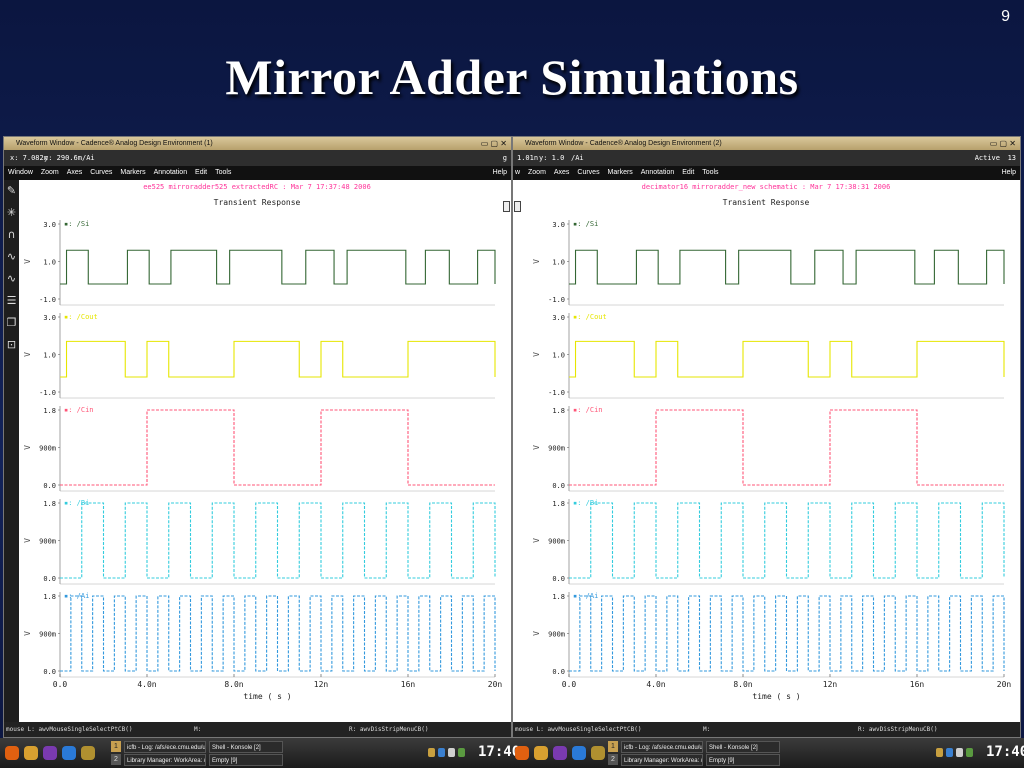 This screenshot has width=1024, height=768. I want to click on x-axis-label: time ( s ), so click(776, 696).